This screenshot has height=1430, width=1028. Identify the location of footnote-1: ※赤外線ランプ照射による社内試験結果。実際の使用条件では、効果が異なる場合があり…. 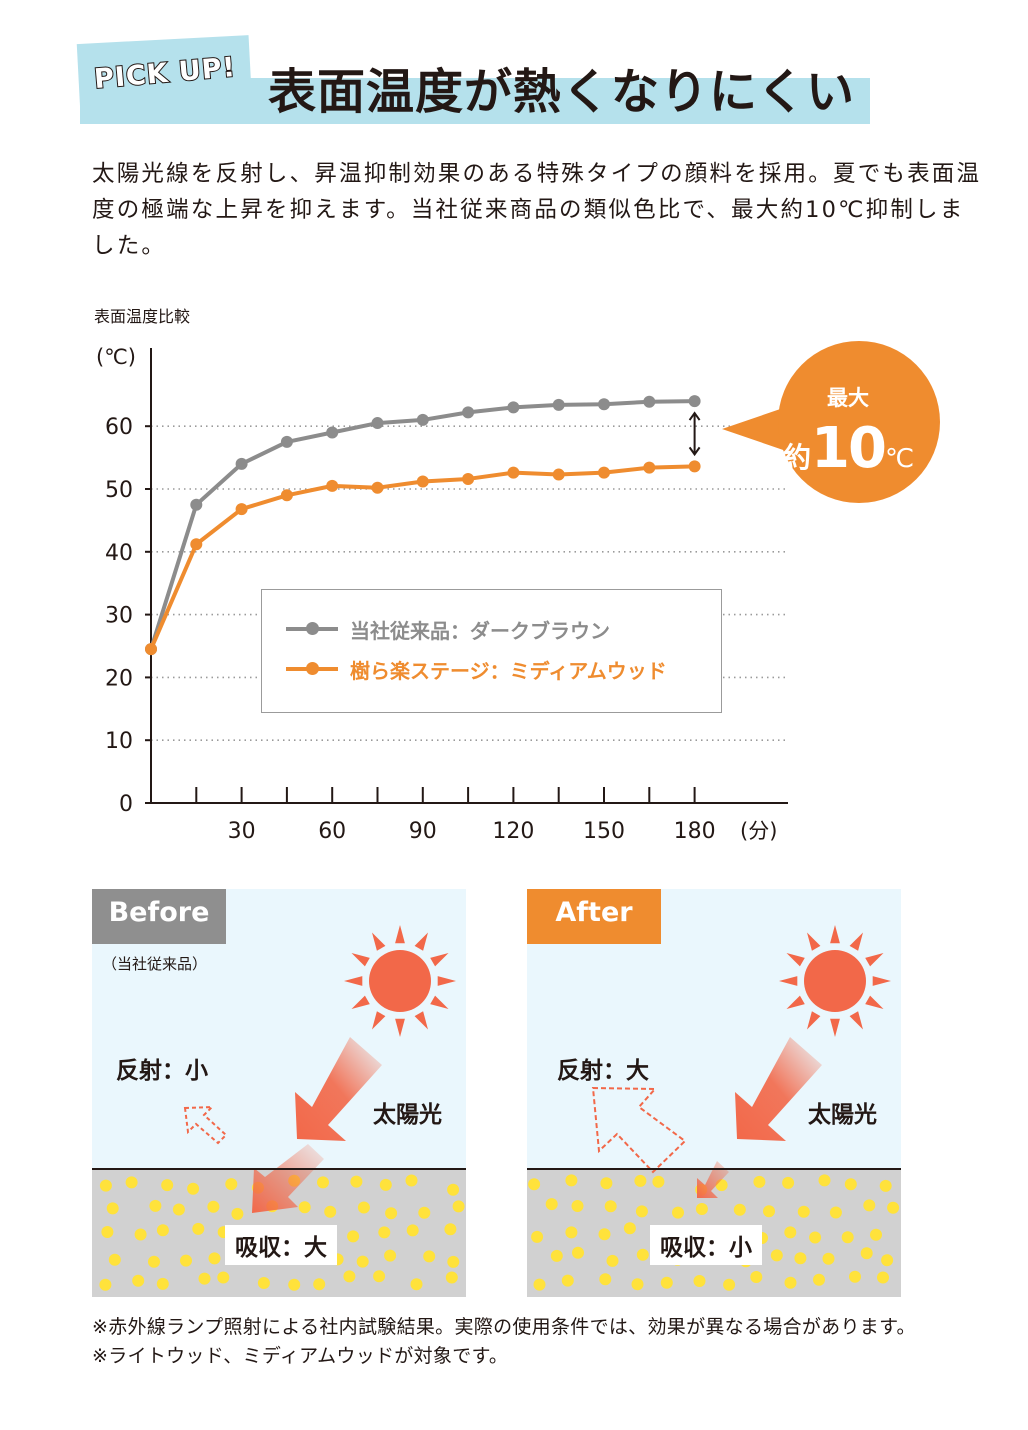
(504, 1327).